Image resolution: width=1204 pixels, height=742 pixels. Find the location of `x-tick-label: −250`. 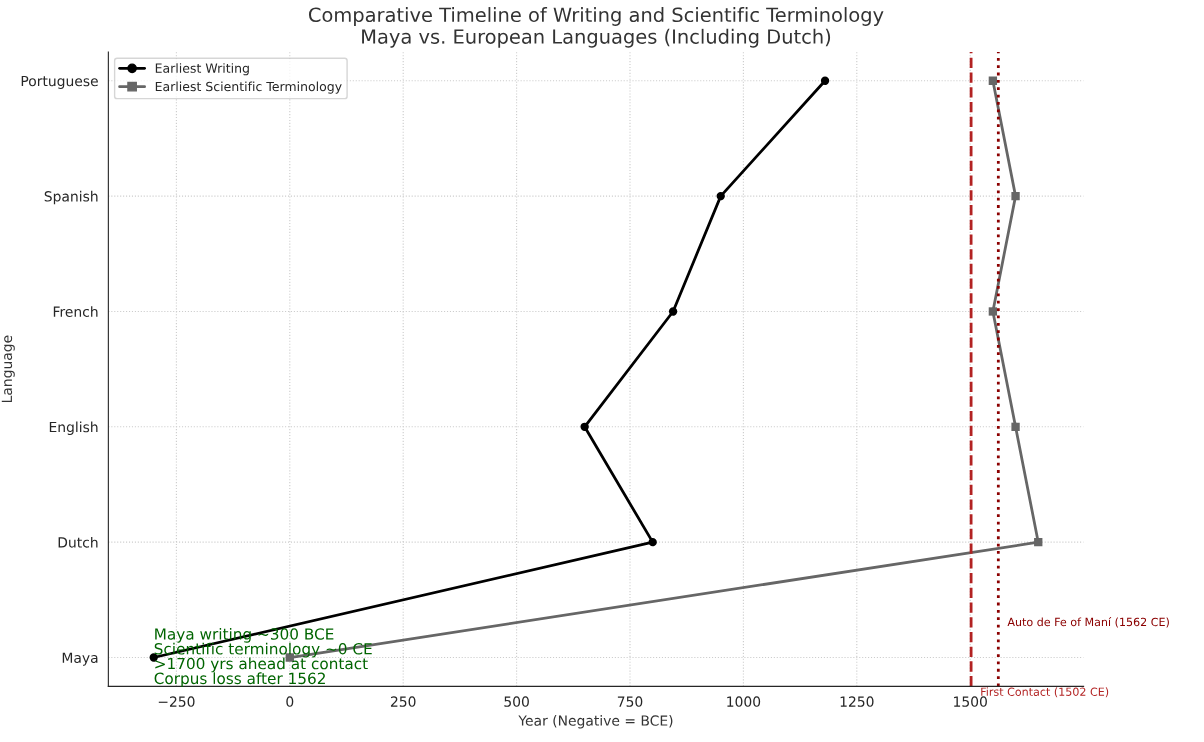

x-tick-label: −250 is located at coordinates (176, 701).